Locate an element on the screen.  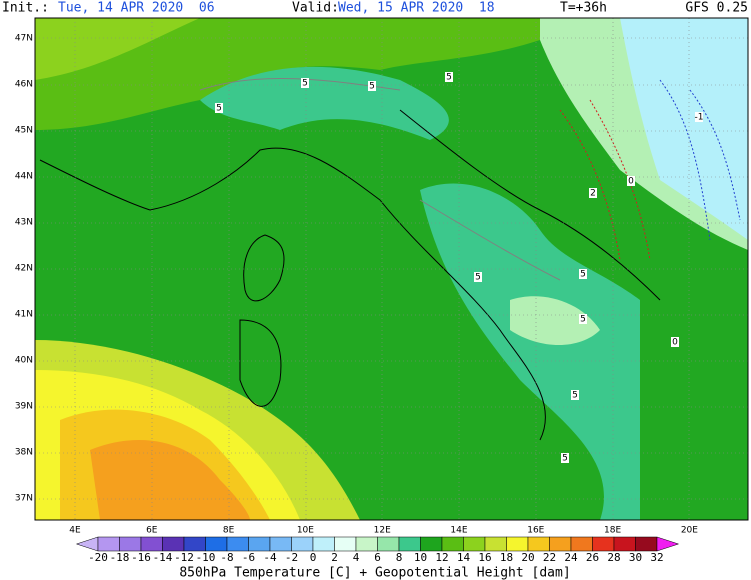
colorbar-label: -16 is located at coordinates (141, 557).